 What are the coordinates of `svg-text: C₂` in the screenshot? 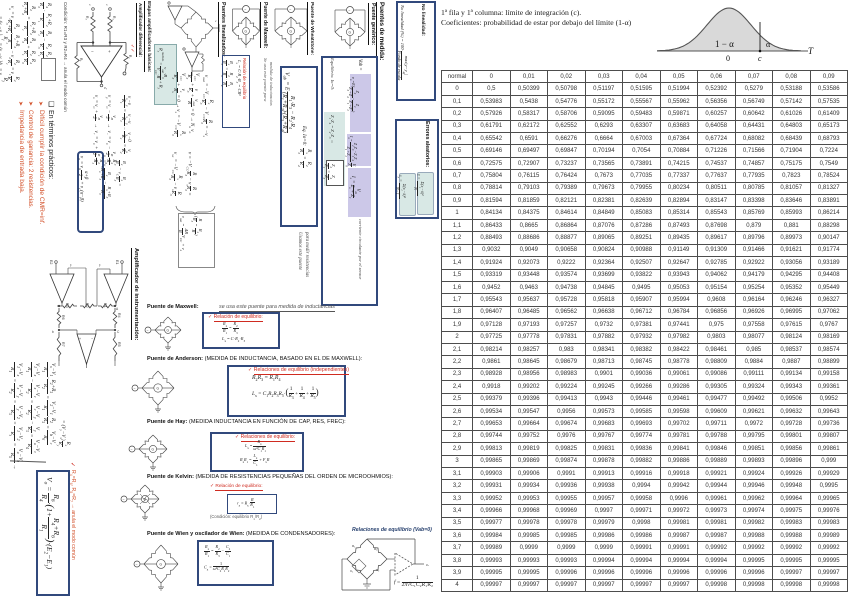 It's located at (378, 570).